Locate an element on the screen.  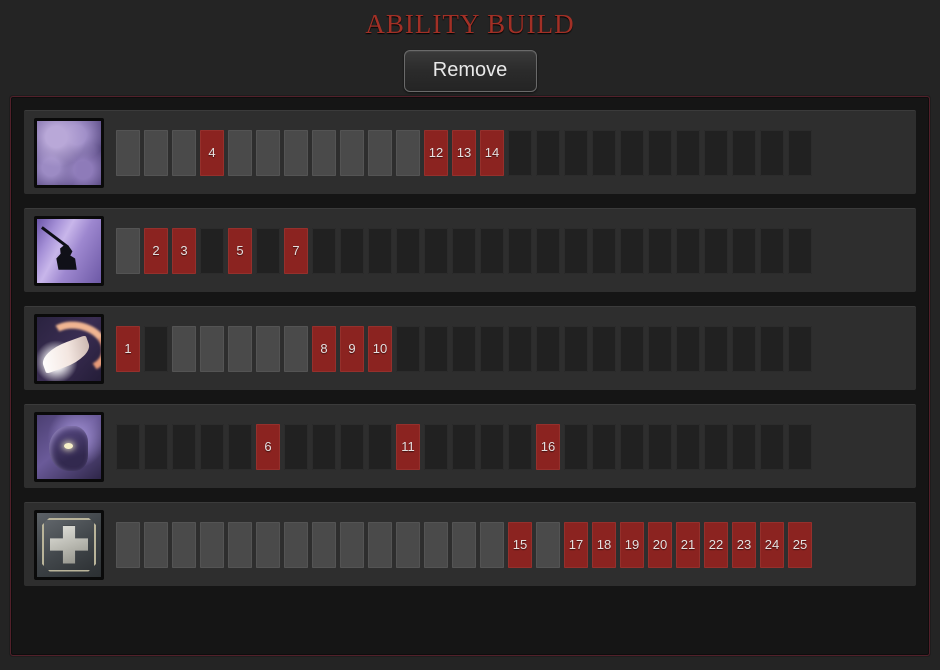
level-slot-taken: 25 is located at coordinates (800, 544).